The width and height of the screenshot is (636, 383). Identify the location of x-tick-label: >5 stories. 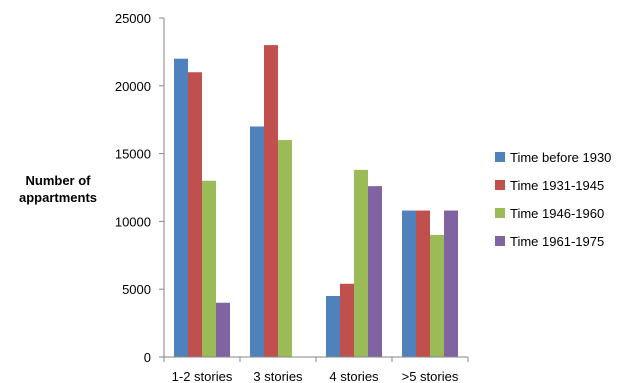
(430, 376).